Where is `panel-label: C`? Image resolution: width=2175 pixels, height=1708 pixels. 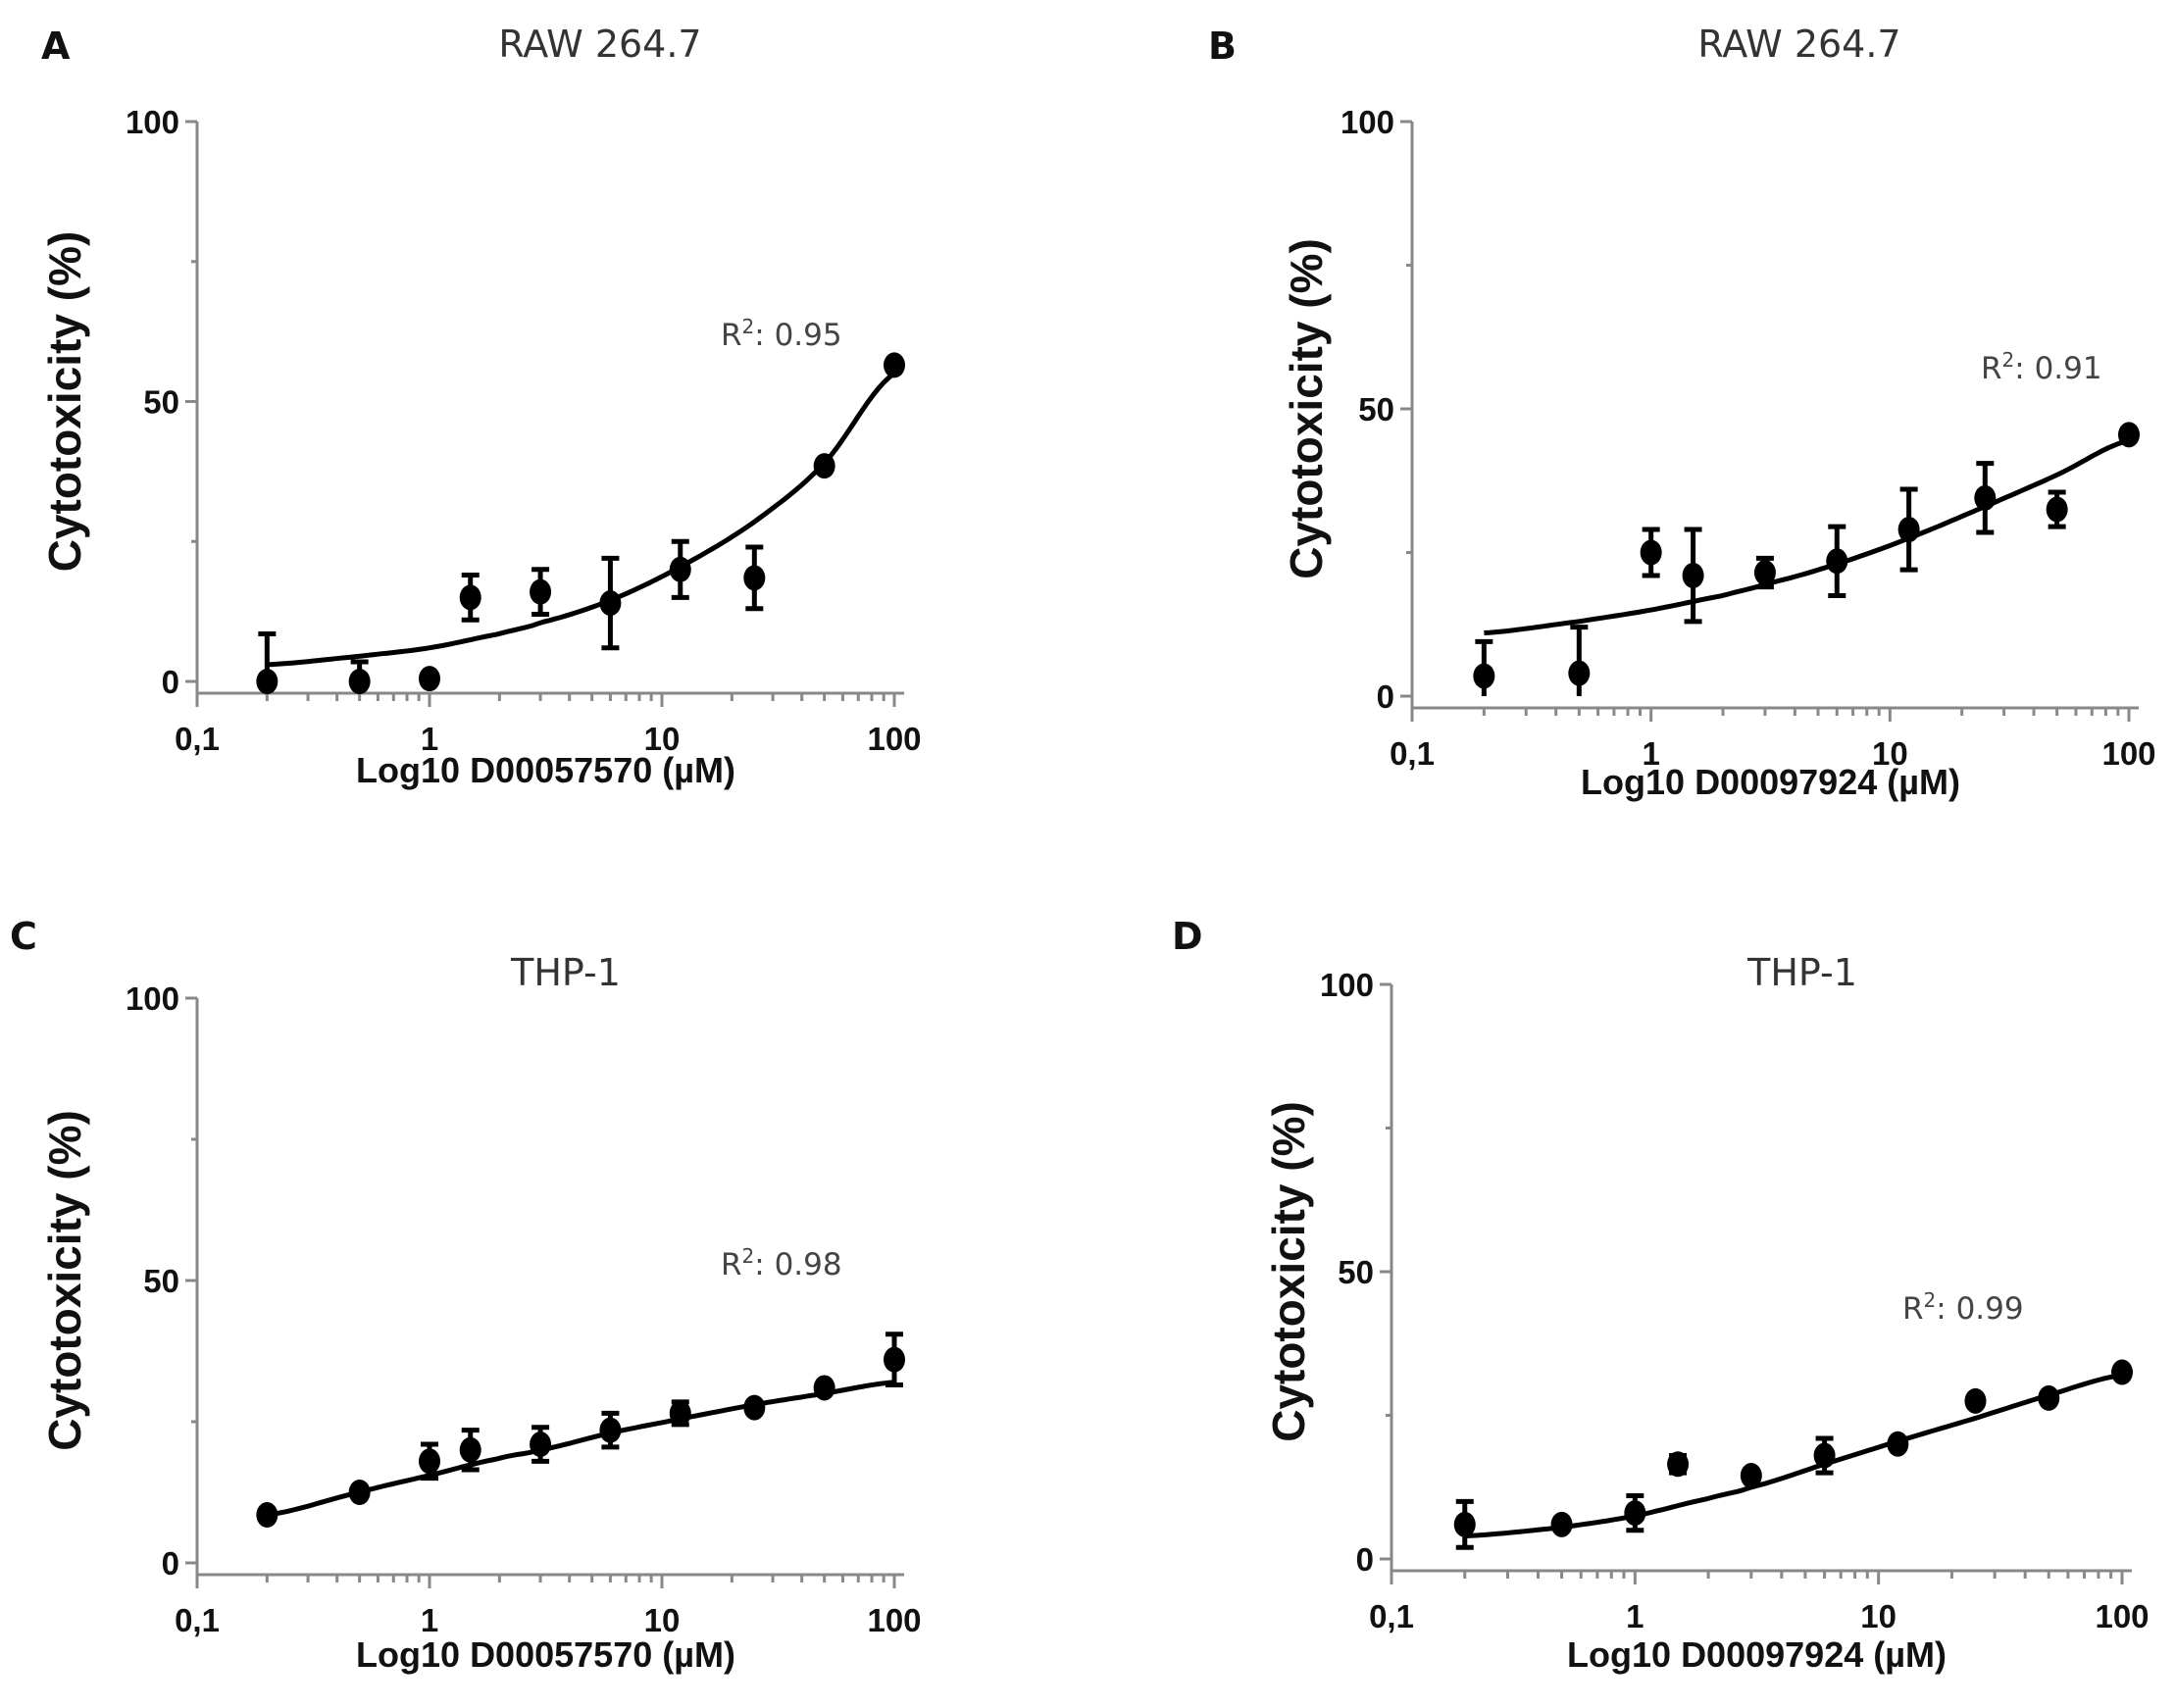 panel-label: C is located at coordinates (23, 936).